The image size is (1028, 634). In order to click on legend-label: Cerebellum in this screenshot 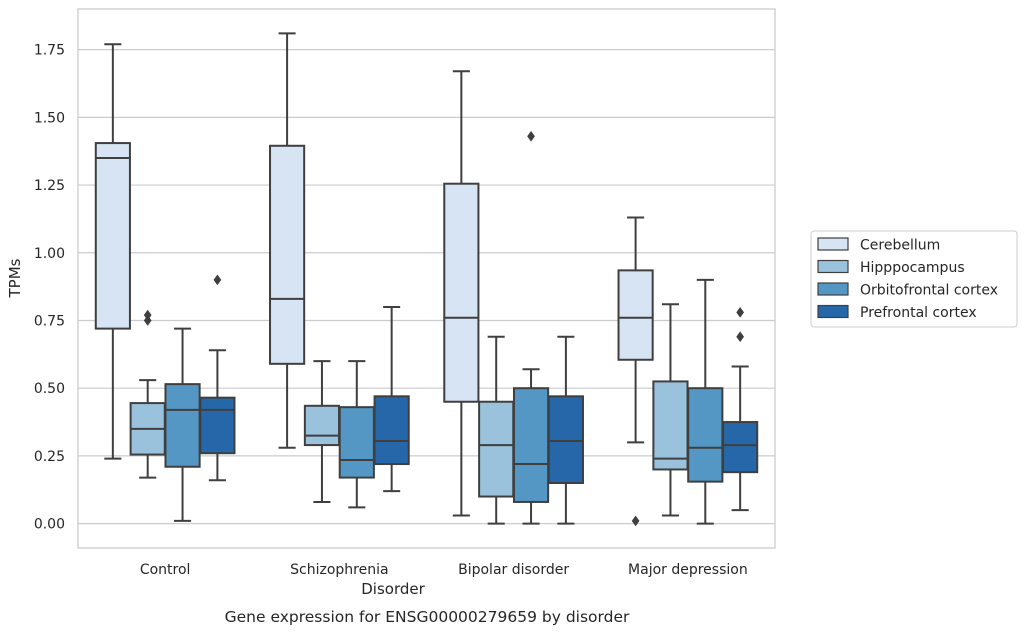, I will do `click(900, 246)`.